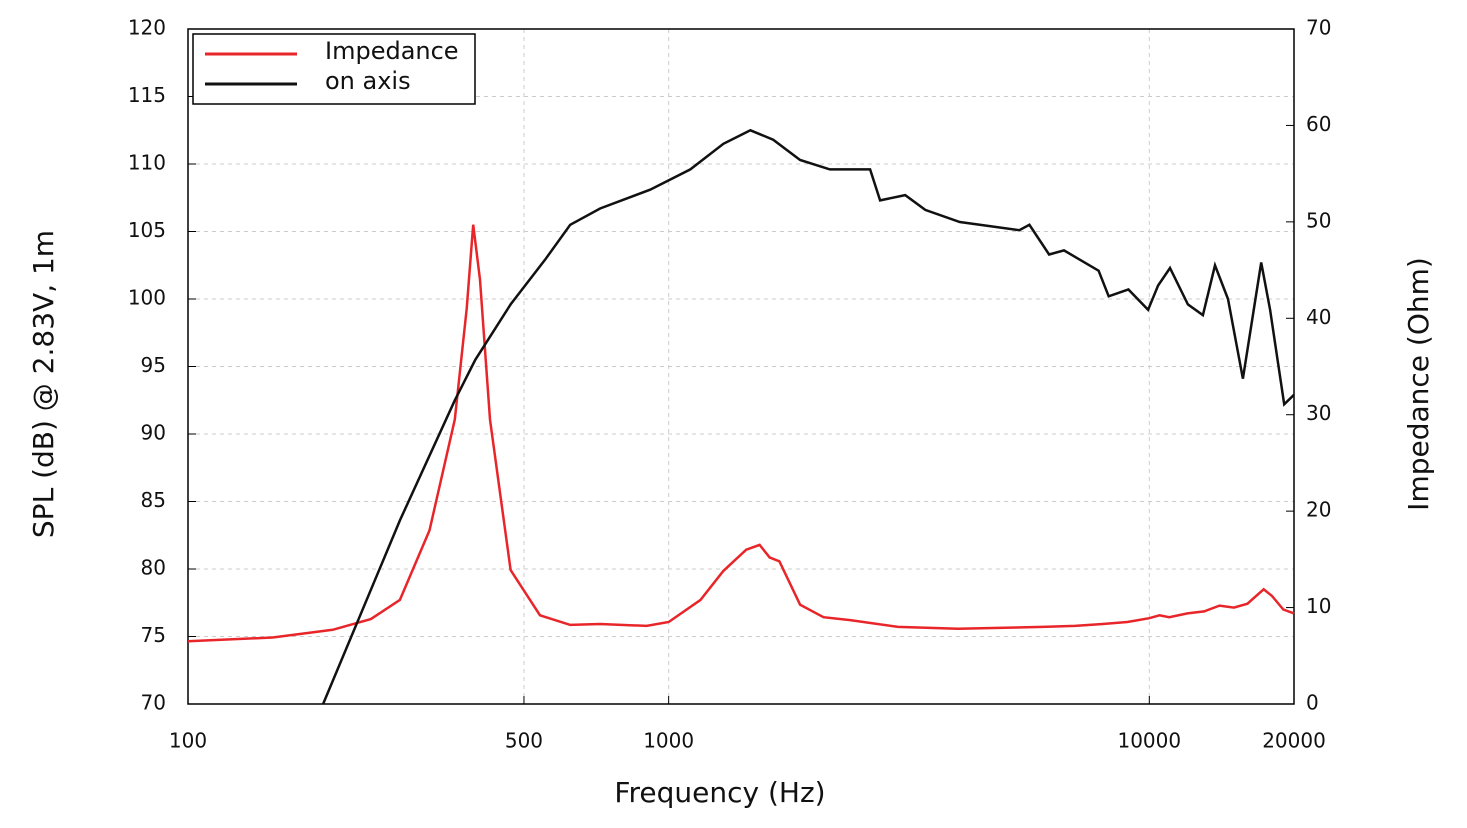  I want to click on y2-tick-label: 30, so click(1318, 413).